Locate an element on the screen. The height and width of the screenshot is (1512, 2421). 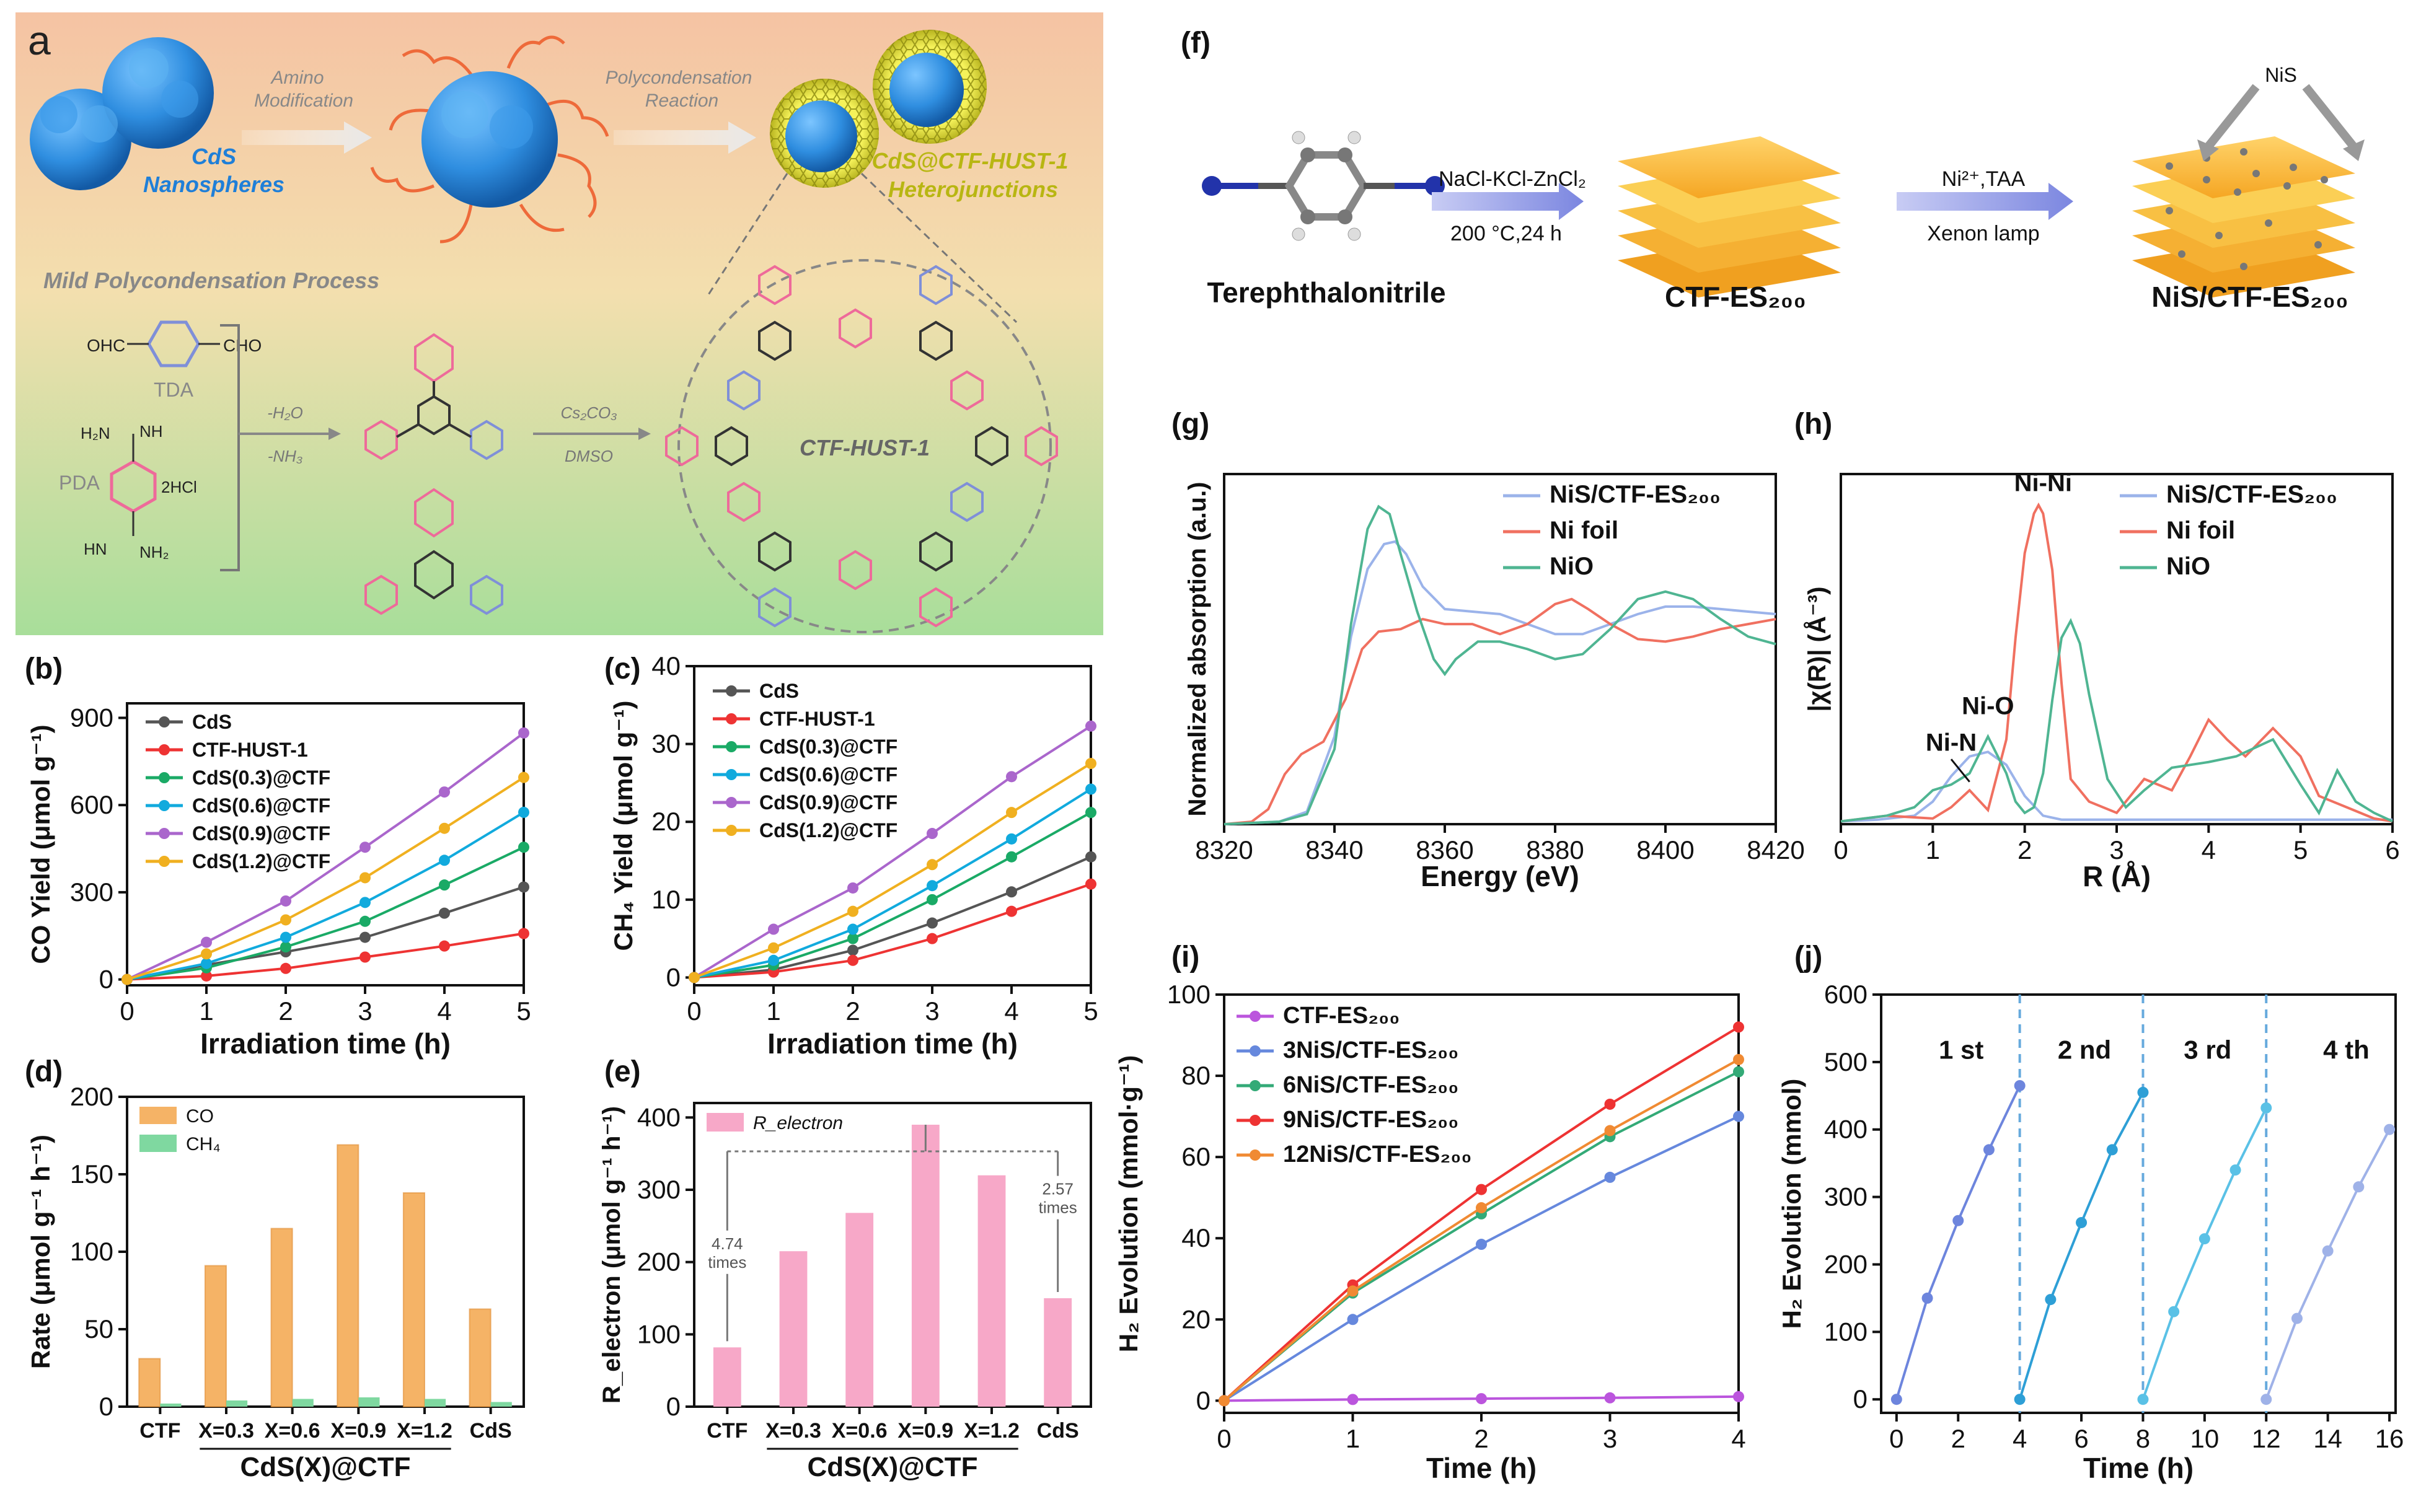
series-line-b5 is located at coordinates (326, 878).